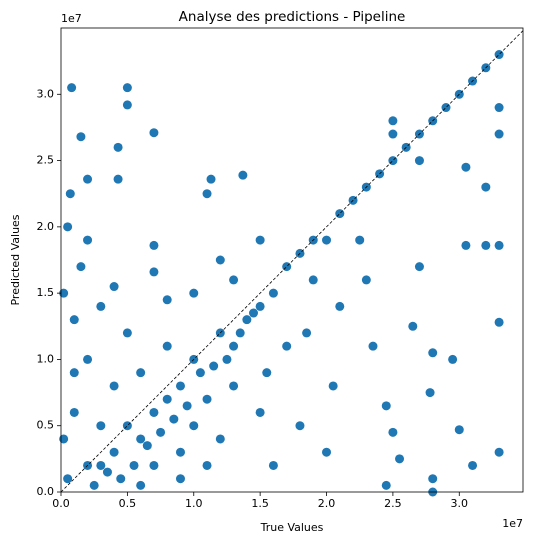 The width and height of the screenshot is (533, 545). Describe the element at coordinates (46, 93) in the screenshot. I see `y-tick-label: 3.0` at that location.